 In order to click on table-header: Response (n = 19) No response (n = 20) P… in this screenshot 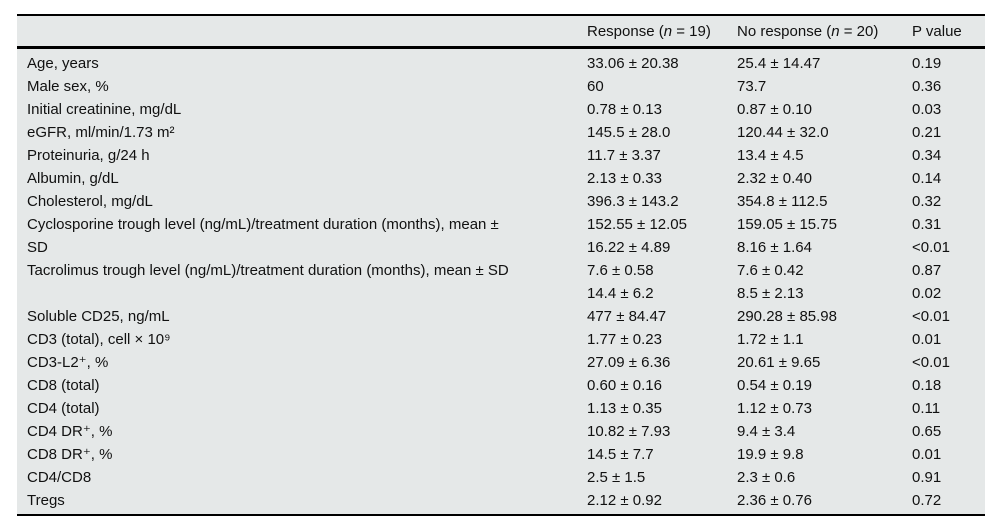, I will do `click(501, 32)`.